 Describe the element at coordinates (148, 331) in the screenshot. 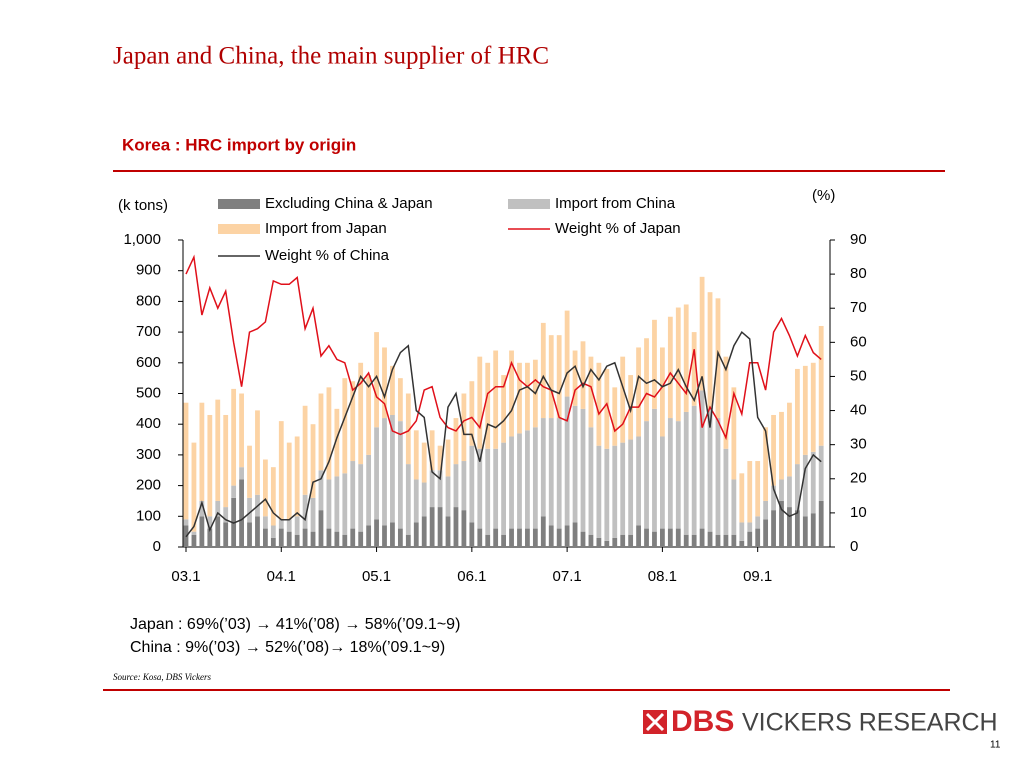

I see `y-tick-label: 700` at that location.